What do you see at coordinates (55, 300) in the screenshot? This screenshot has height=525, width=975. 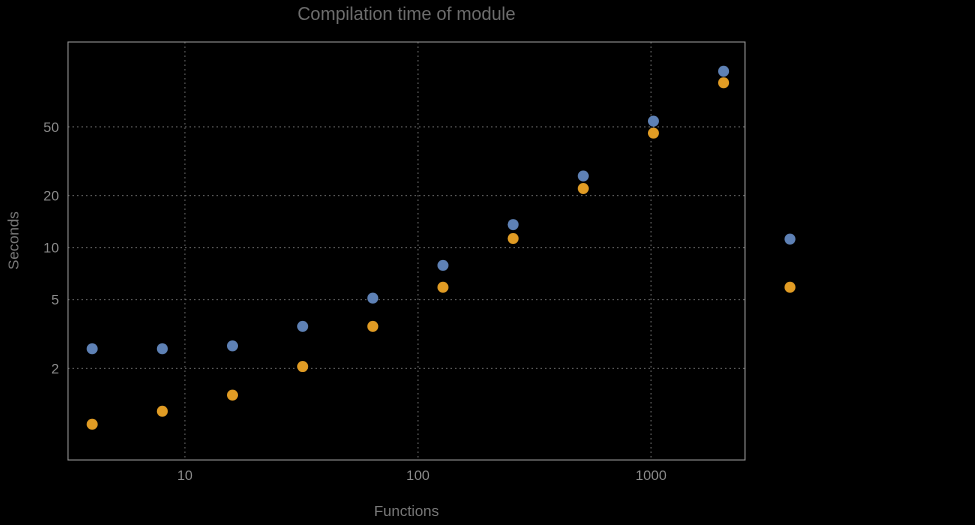 I see `y-tick-label: 5` at bounding box center [55, 300].